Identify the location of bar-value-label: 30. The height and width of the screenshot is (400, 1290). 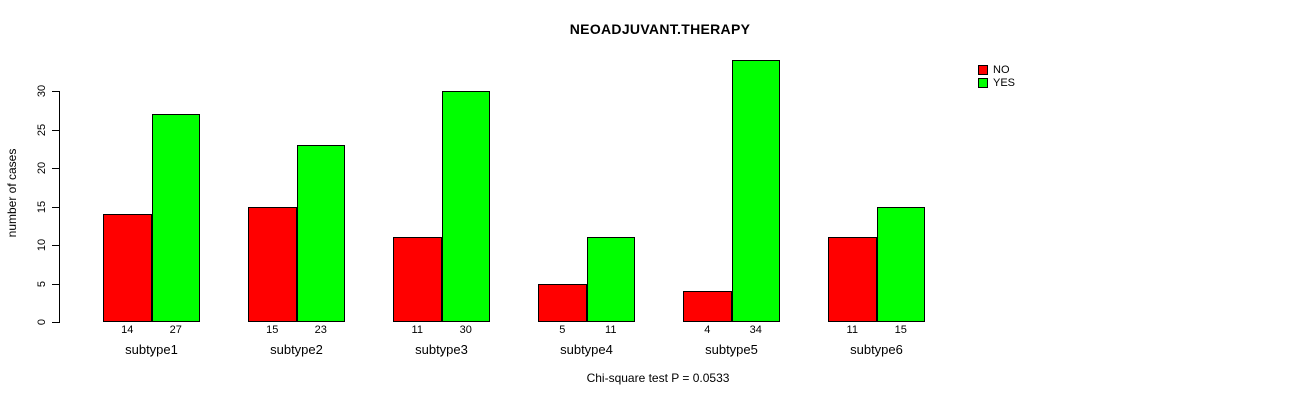
(465, 330).